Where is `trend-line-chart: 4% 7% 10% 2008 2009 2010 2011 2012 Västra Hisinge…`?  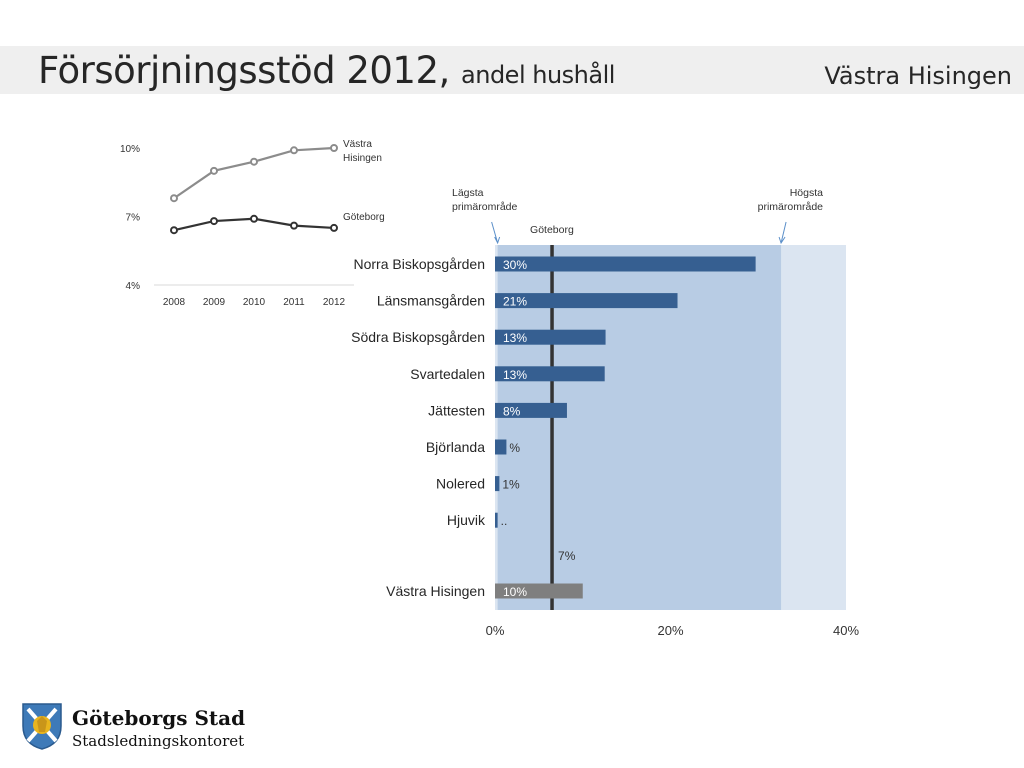 trend-line-chart: 4% 7% 10% 2008 2009 2010 2011 2012 Västra Hisinge… is located at coordinates (252, 223).